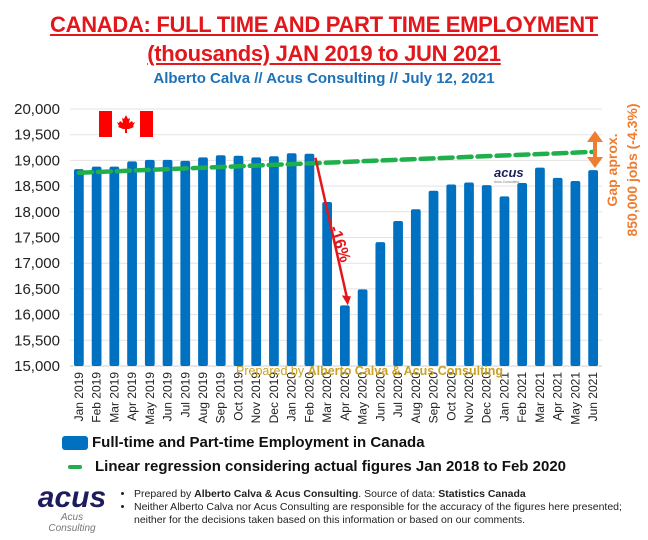 This screenshot has width=648, height=540. What do you see at coordinates (380, 397) in the screenshot?
I see `x-tick-label: Jun 2020` at bounding box center [380, 397].